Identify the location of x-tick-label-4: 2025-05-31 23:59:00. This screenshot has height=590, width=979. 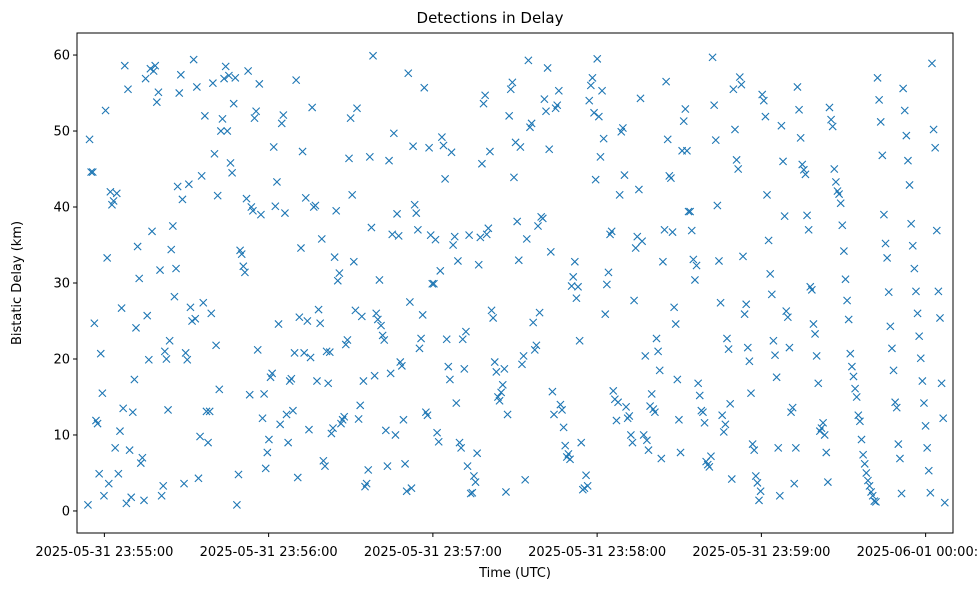
(761, 552).